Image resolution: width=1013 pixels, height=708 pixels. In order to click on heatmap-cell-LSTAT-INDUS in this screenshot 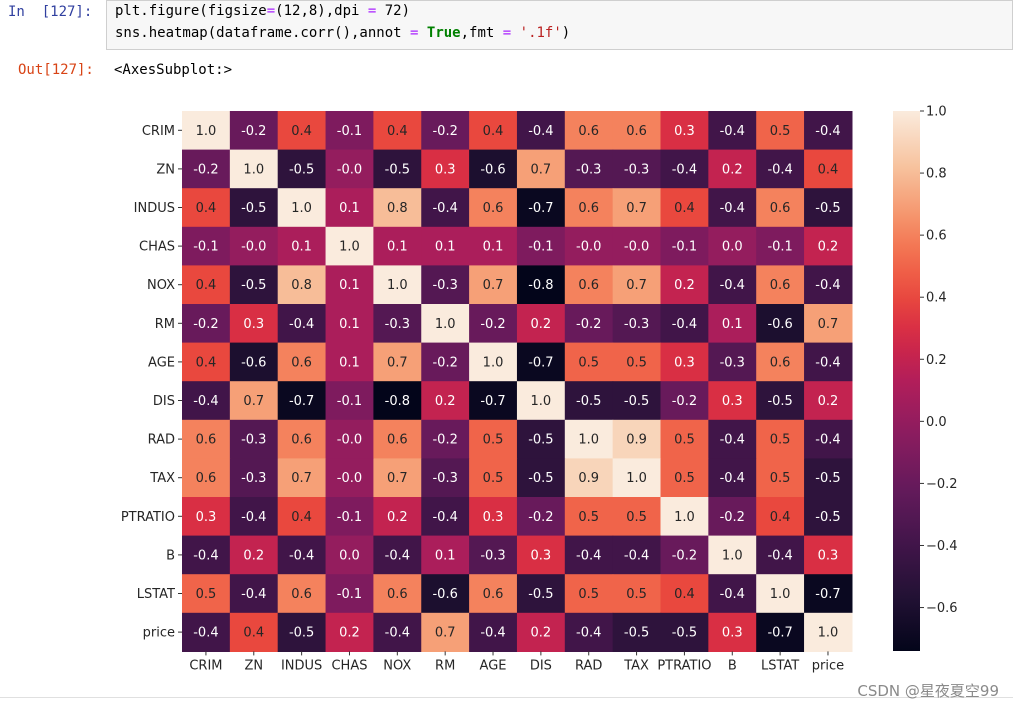, I will do `click(302, 594)`.